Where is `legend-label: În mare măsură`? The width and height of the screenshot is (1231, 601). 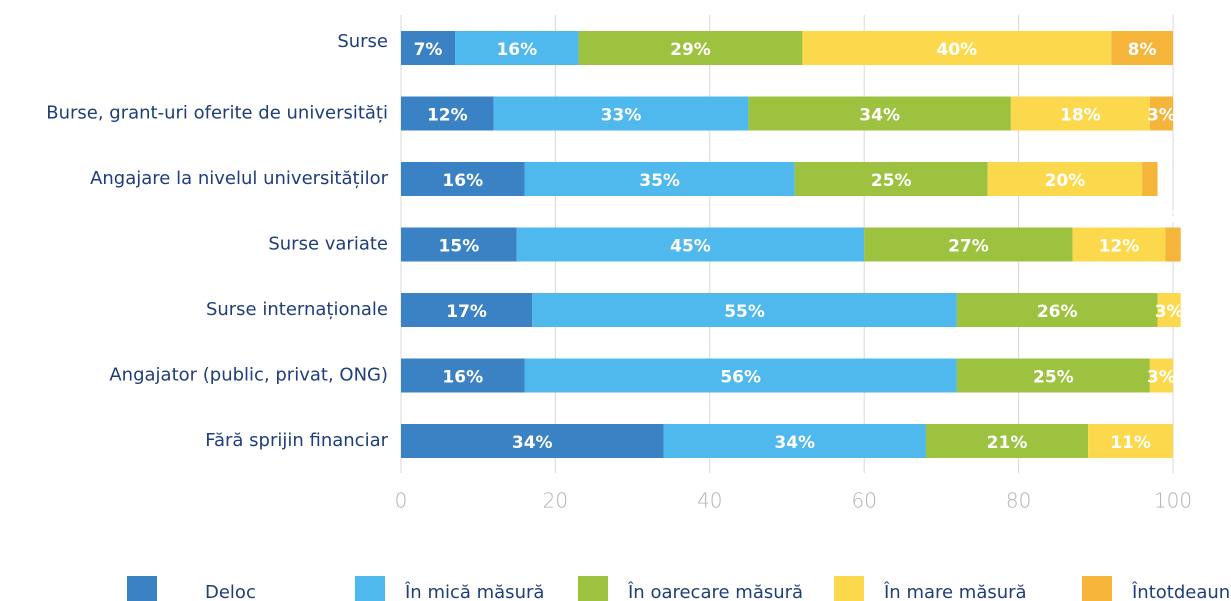 legend-label: În mare măsură is located at coordinates (955, 591).